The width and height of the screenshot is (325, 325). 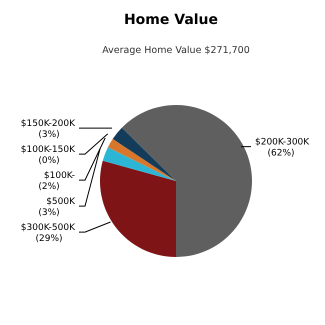 I want to click on chart-subtitle: Average Home Value $271,700, so click(x=176, y=50).